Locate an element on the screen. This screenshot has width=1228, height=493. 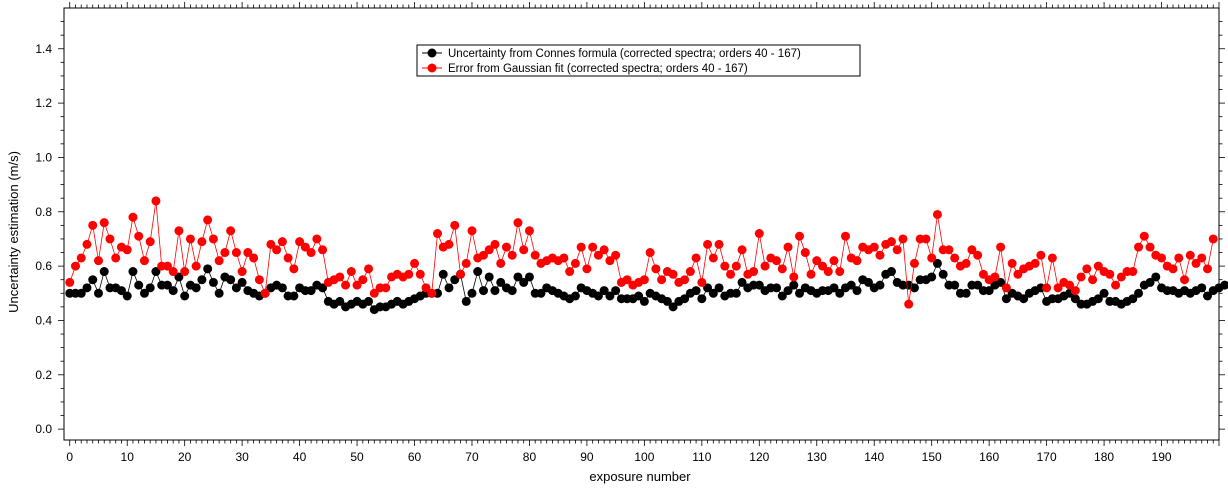
x-axis-title: exposure number is located at coordinates (640, 476).